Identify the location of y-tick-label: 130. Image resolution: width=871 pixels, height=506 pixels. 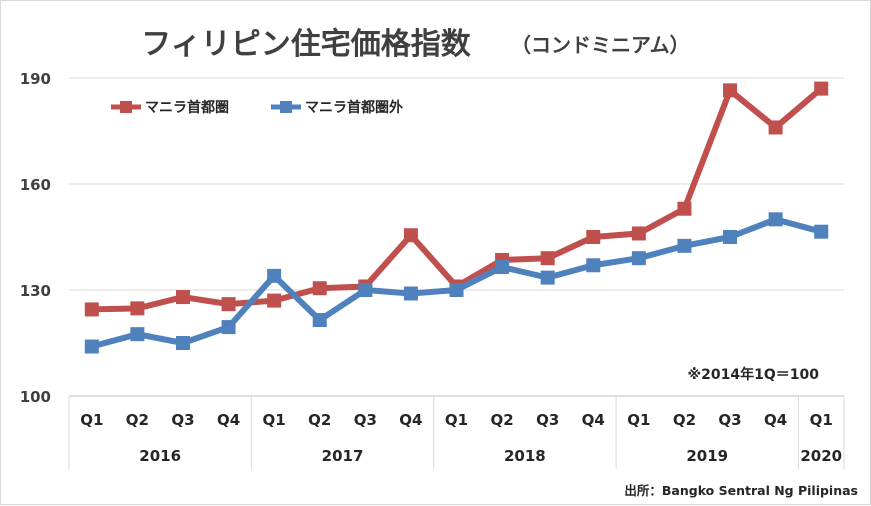
(35, 291).